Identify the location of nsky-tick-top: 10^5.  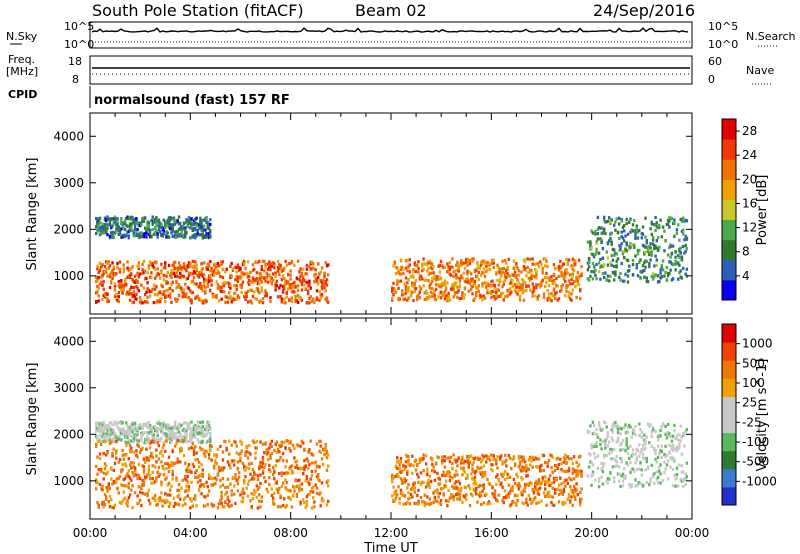
(79, 26).